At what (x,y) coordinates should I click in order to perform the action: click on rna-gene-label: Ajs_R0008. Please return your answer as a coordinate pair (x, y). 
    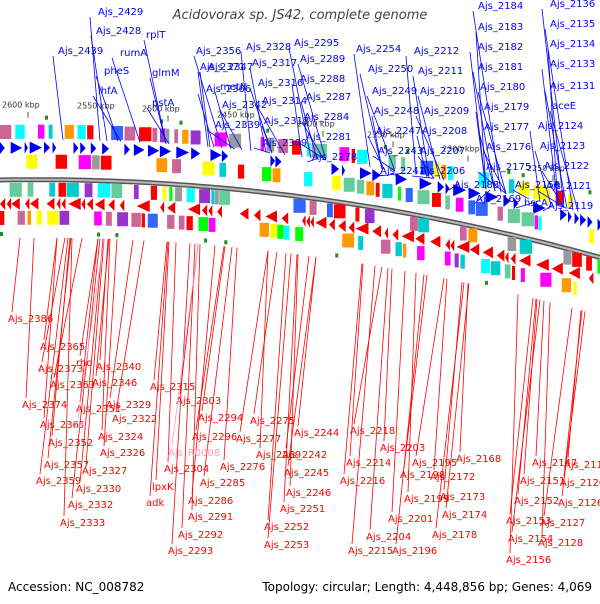
    Looking at the image, I should click on (194, 453).